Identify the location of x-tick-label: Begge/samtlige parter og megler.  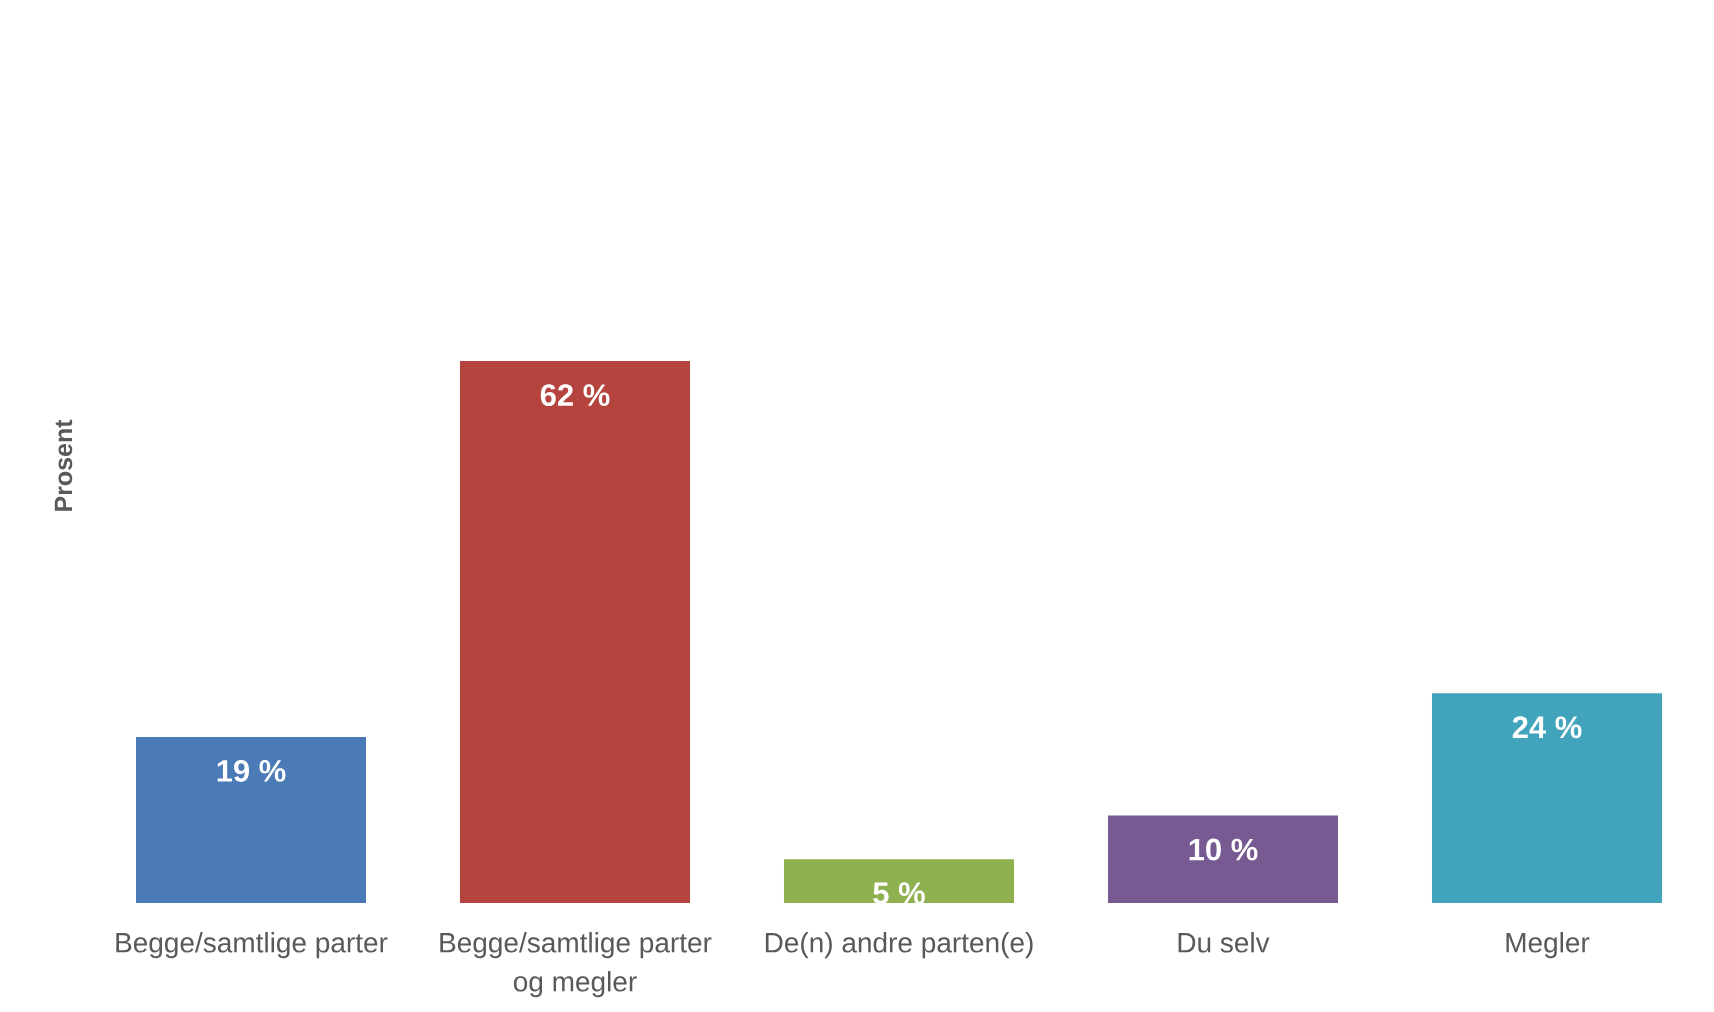
(576, 965).